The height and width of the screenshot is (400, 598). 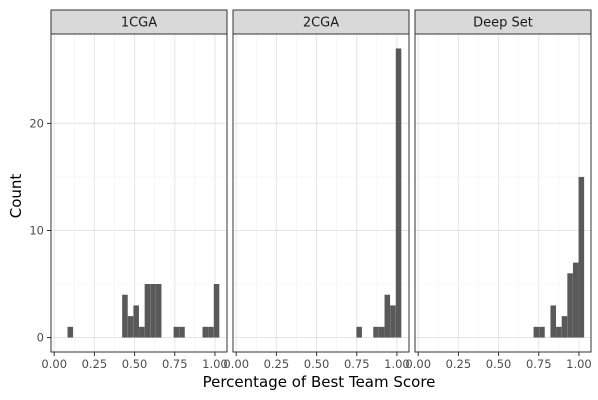 I want to click on panel-strip-label: Deep Set, so click(x=503, y=23).